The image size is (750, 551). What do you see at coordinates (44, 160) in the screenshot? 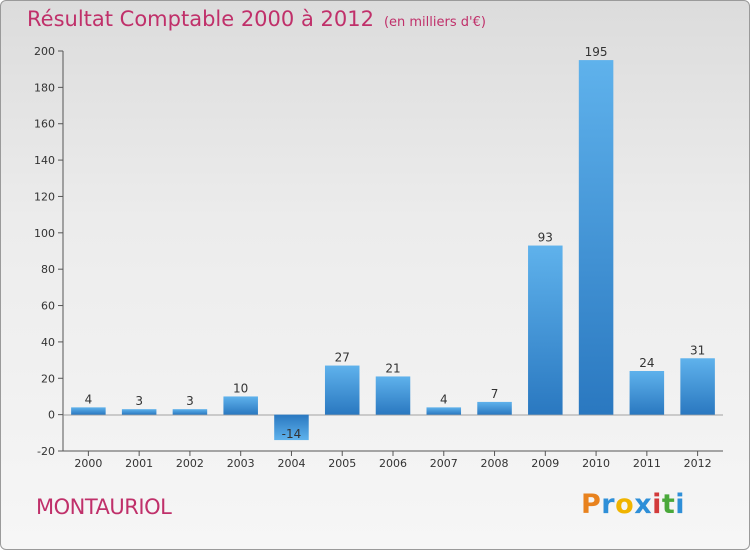
I see `y-tick-label: 140` at bounding box center [44, 160].